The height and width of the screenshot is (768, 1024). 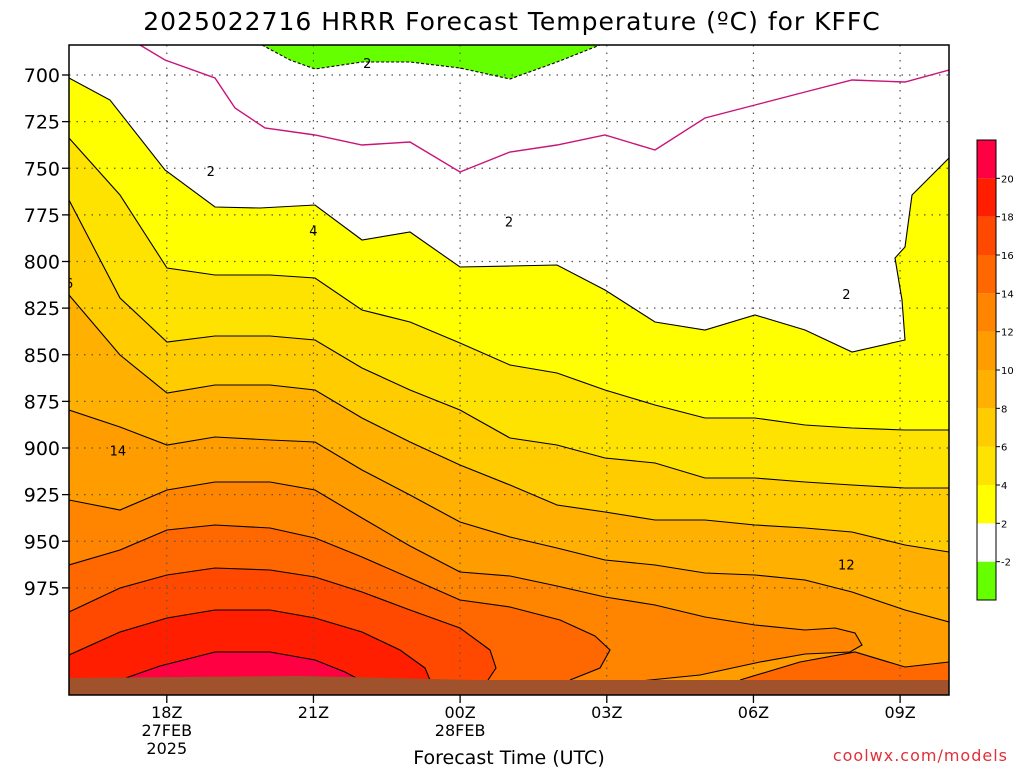 What do you see at coordinates (166, 730) in the screenshot?
I see `x-tick-date: 27FEB` at bounding box center [166, 730].